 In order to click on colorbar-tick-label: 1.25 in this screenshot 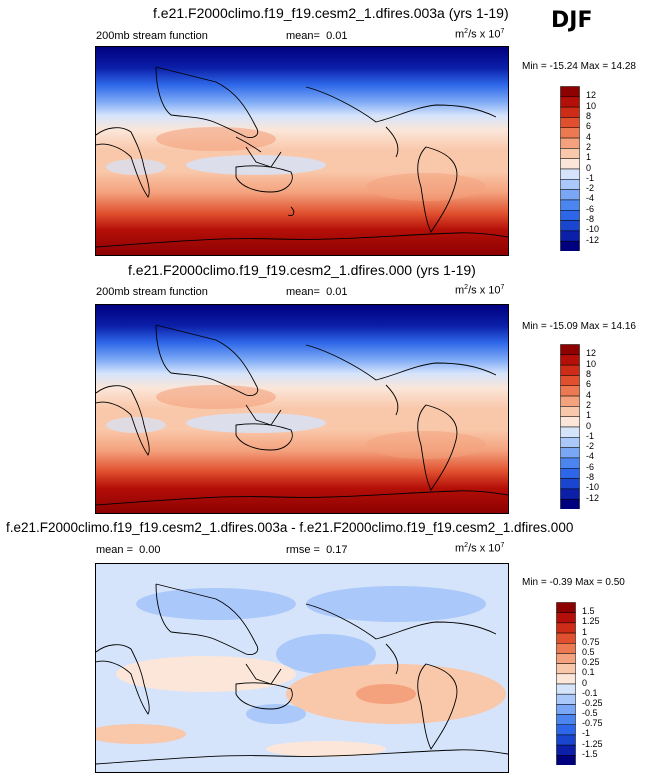, I will do `click(591, 621)`.